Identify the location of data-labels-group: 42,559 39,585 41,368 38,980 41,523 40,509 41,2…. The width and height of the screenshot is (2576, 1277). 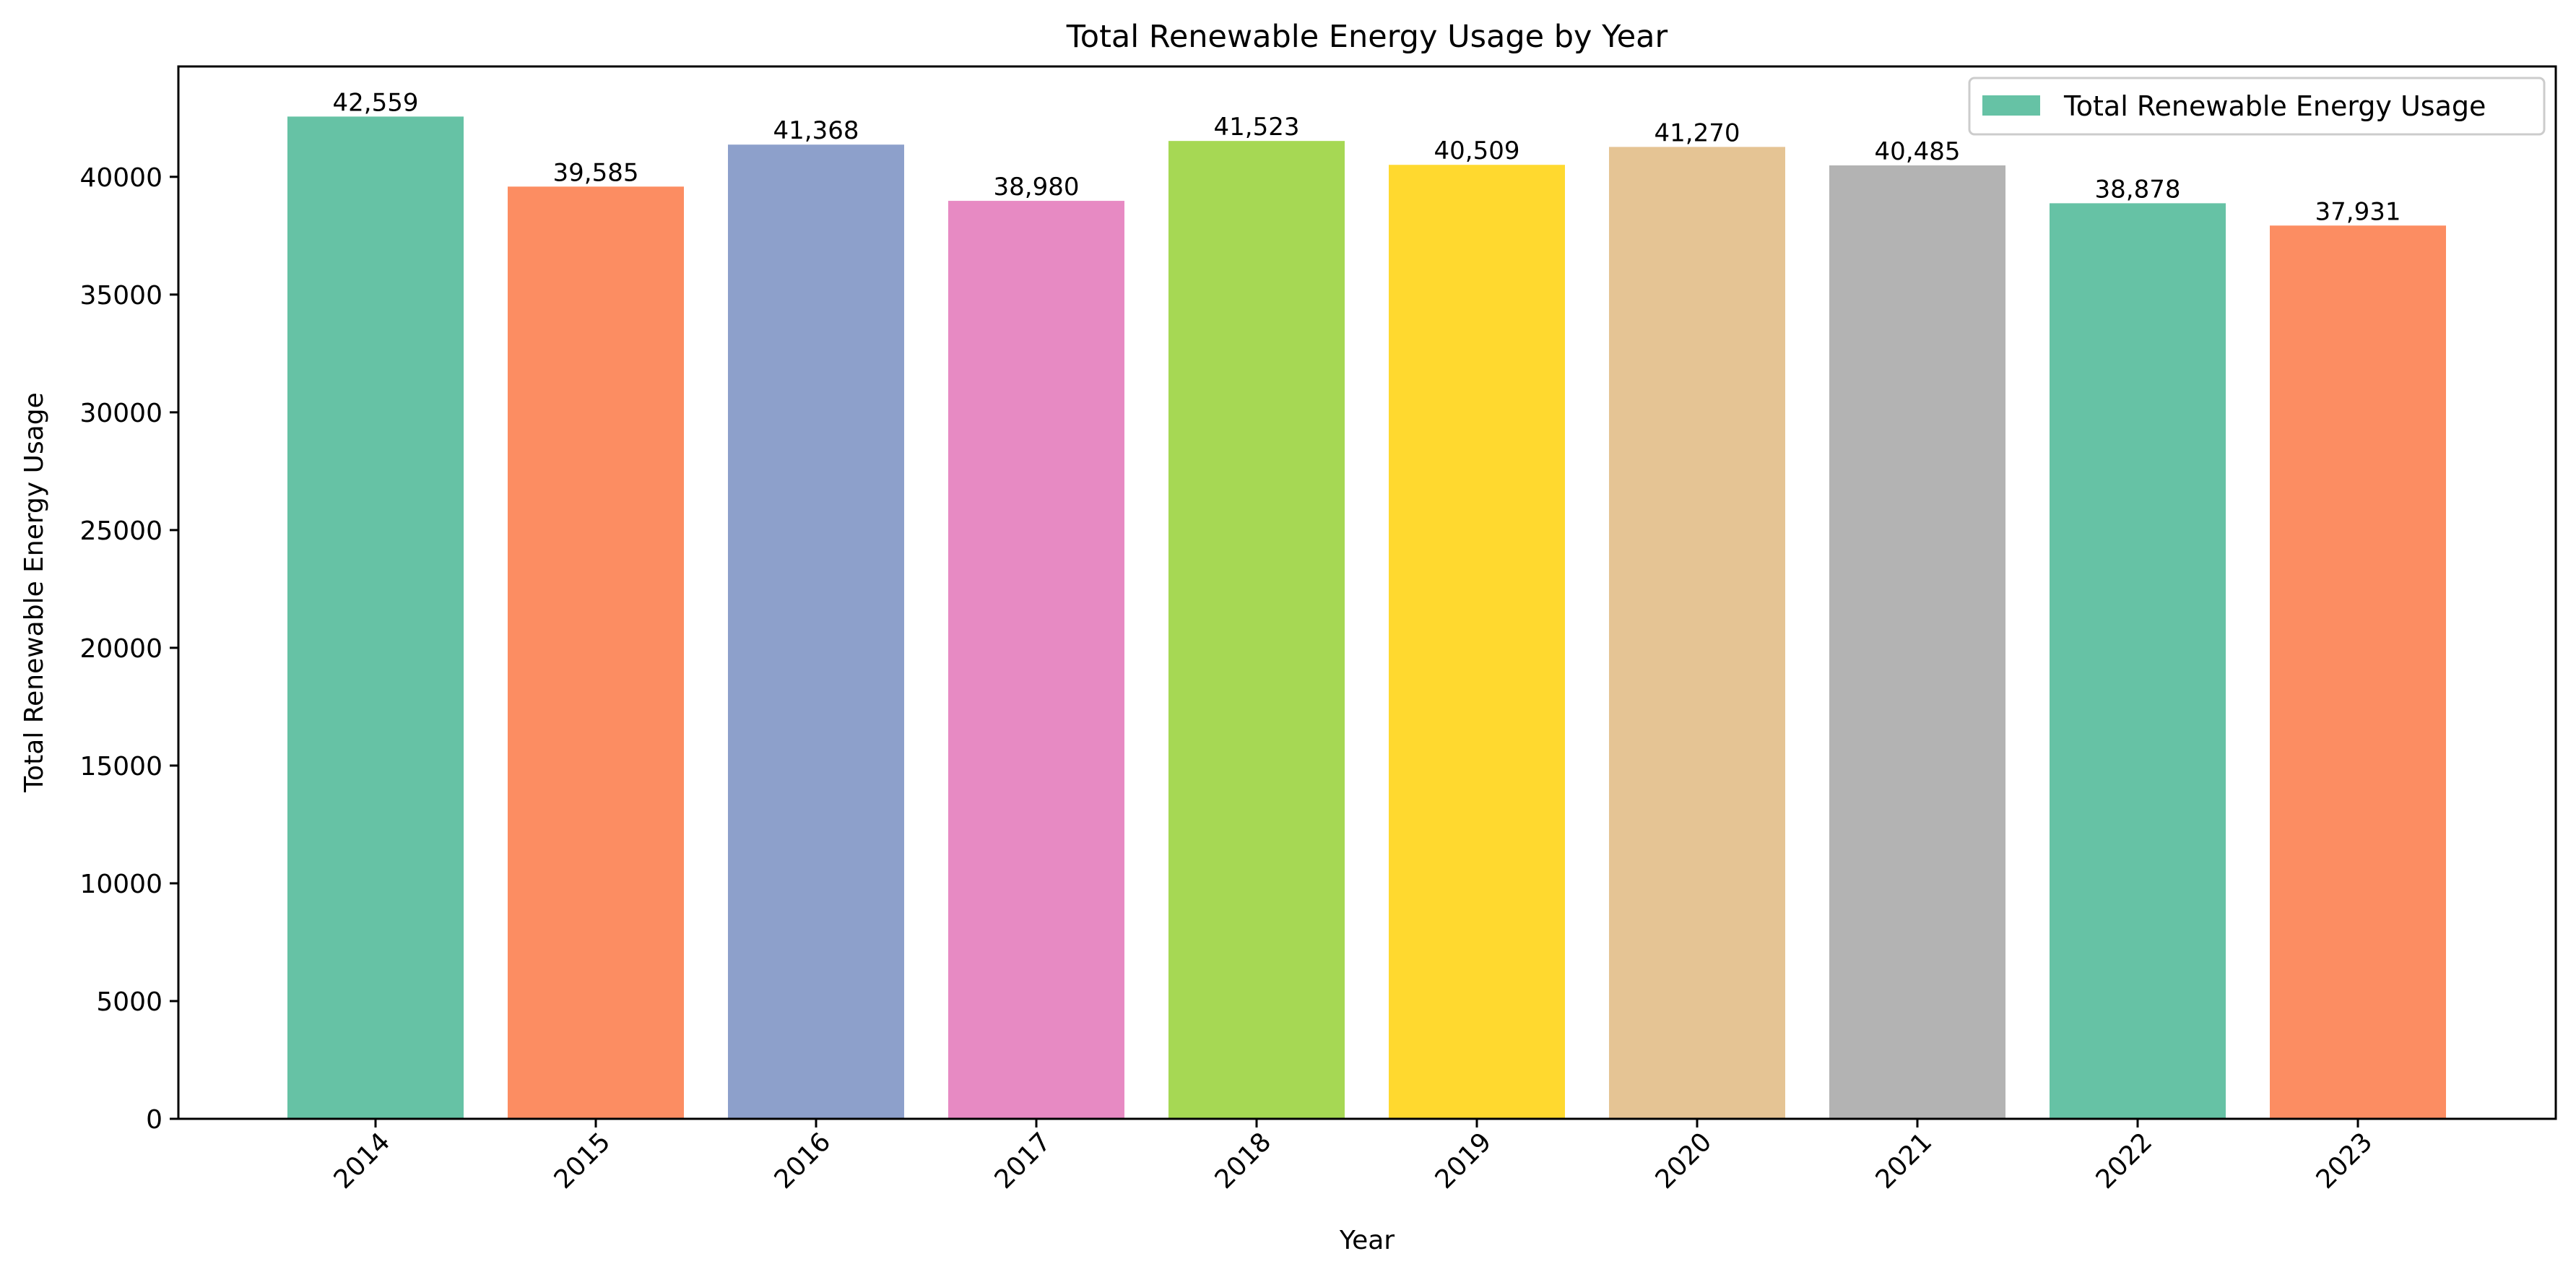
(1367, 157).